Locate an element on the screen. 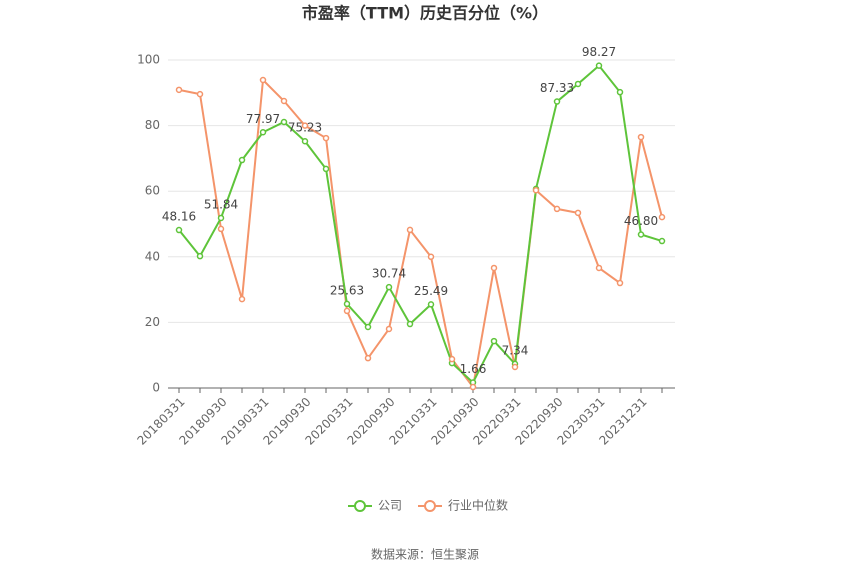 The image size is (850, 575). data-label: 98.27 is located at coordinates (599, 52).